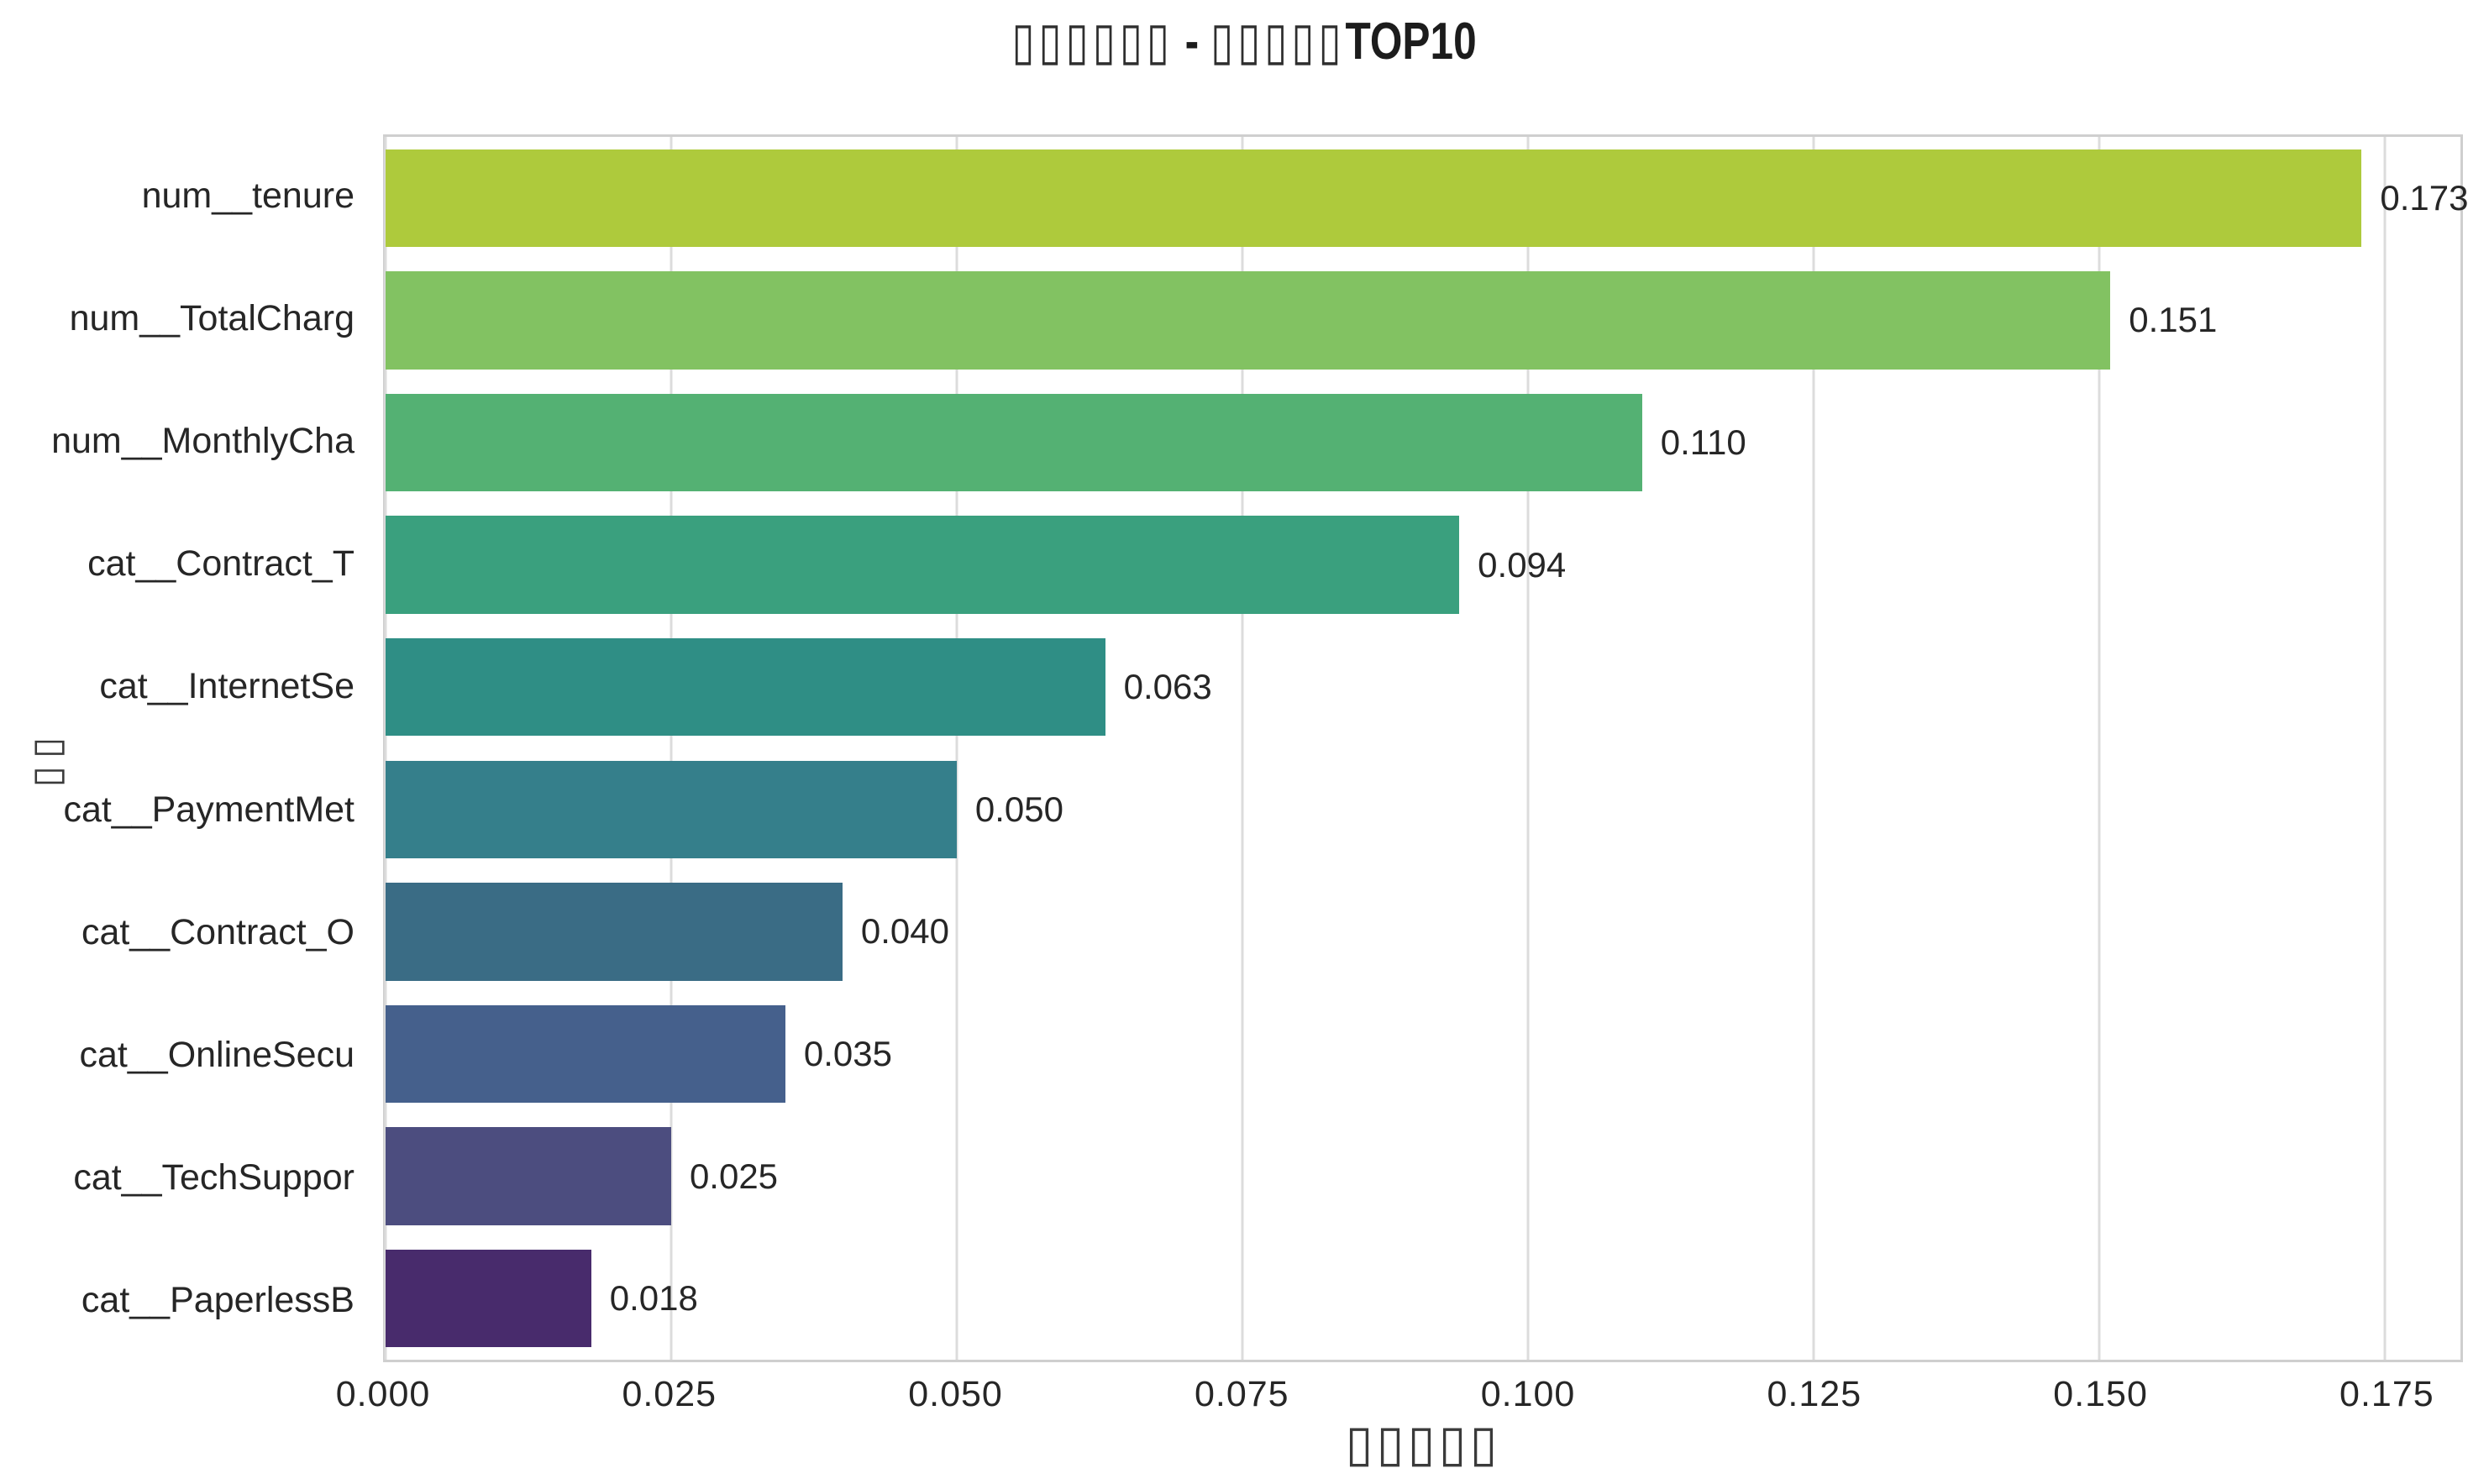 The height and width of the screenshot is (1484, 2489). What do you see at coordinates (1018, 809) in the screenshot?
I see `bar-value-label: 0.050` at bounding box center [1018, 809].